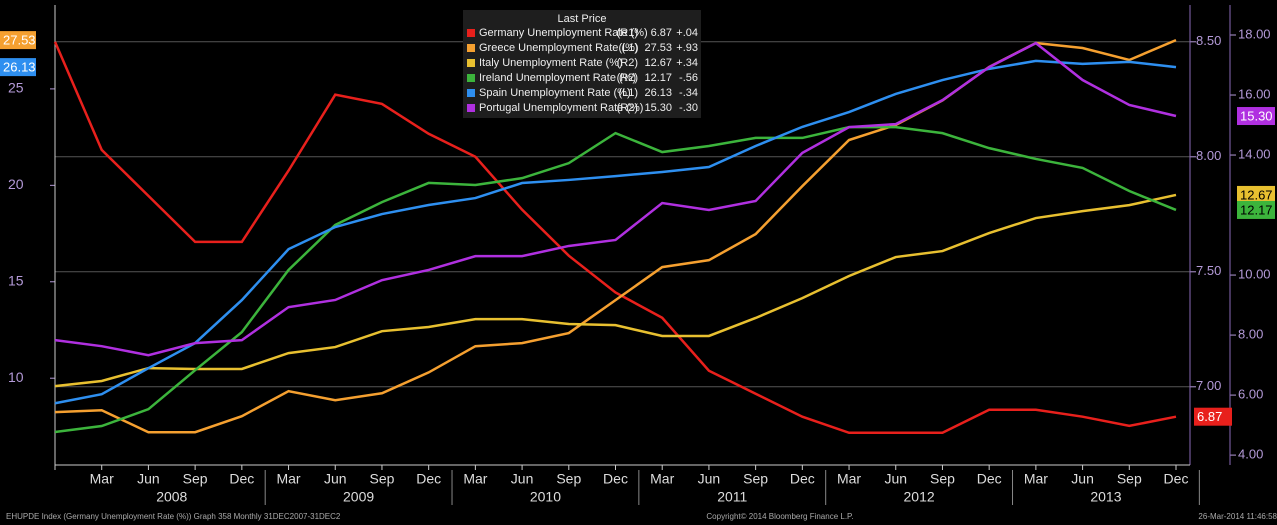  Describe the element at coordinates (658, 78) in the screenshot. I see `legend-last: 12.17` at that location.